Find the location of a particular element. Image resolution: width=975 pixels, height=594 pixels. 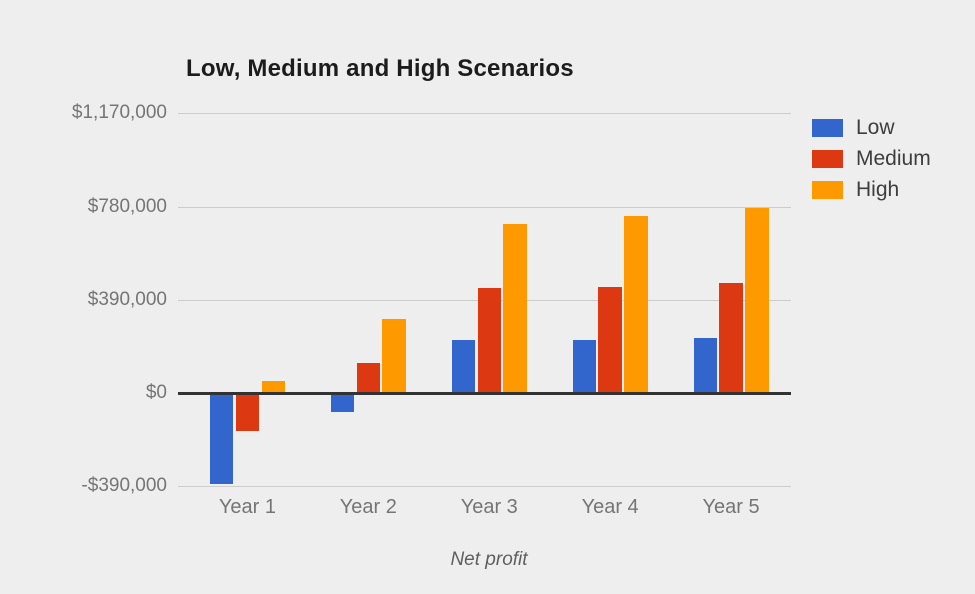

category-label-year-5: Year 5 is located at coordinates (731, 507).